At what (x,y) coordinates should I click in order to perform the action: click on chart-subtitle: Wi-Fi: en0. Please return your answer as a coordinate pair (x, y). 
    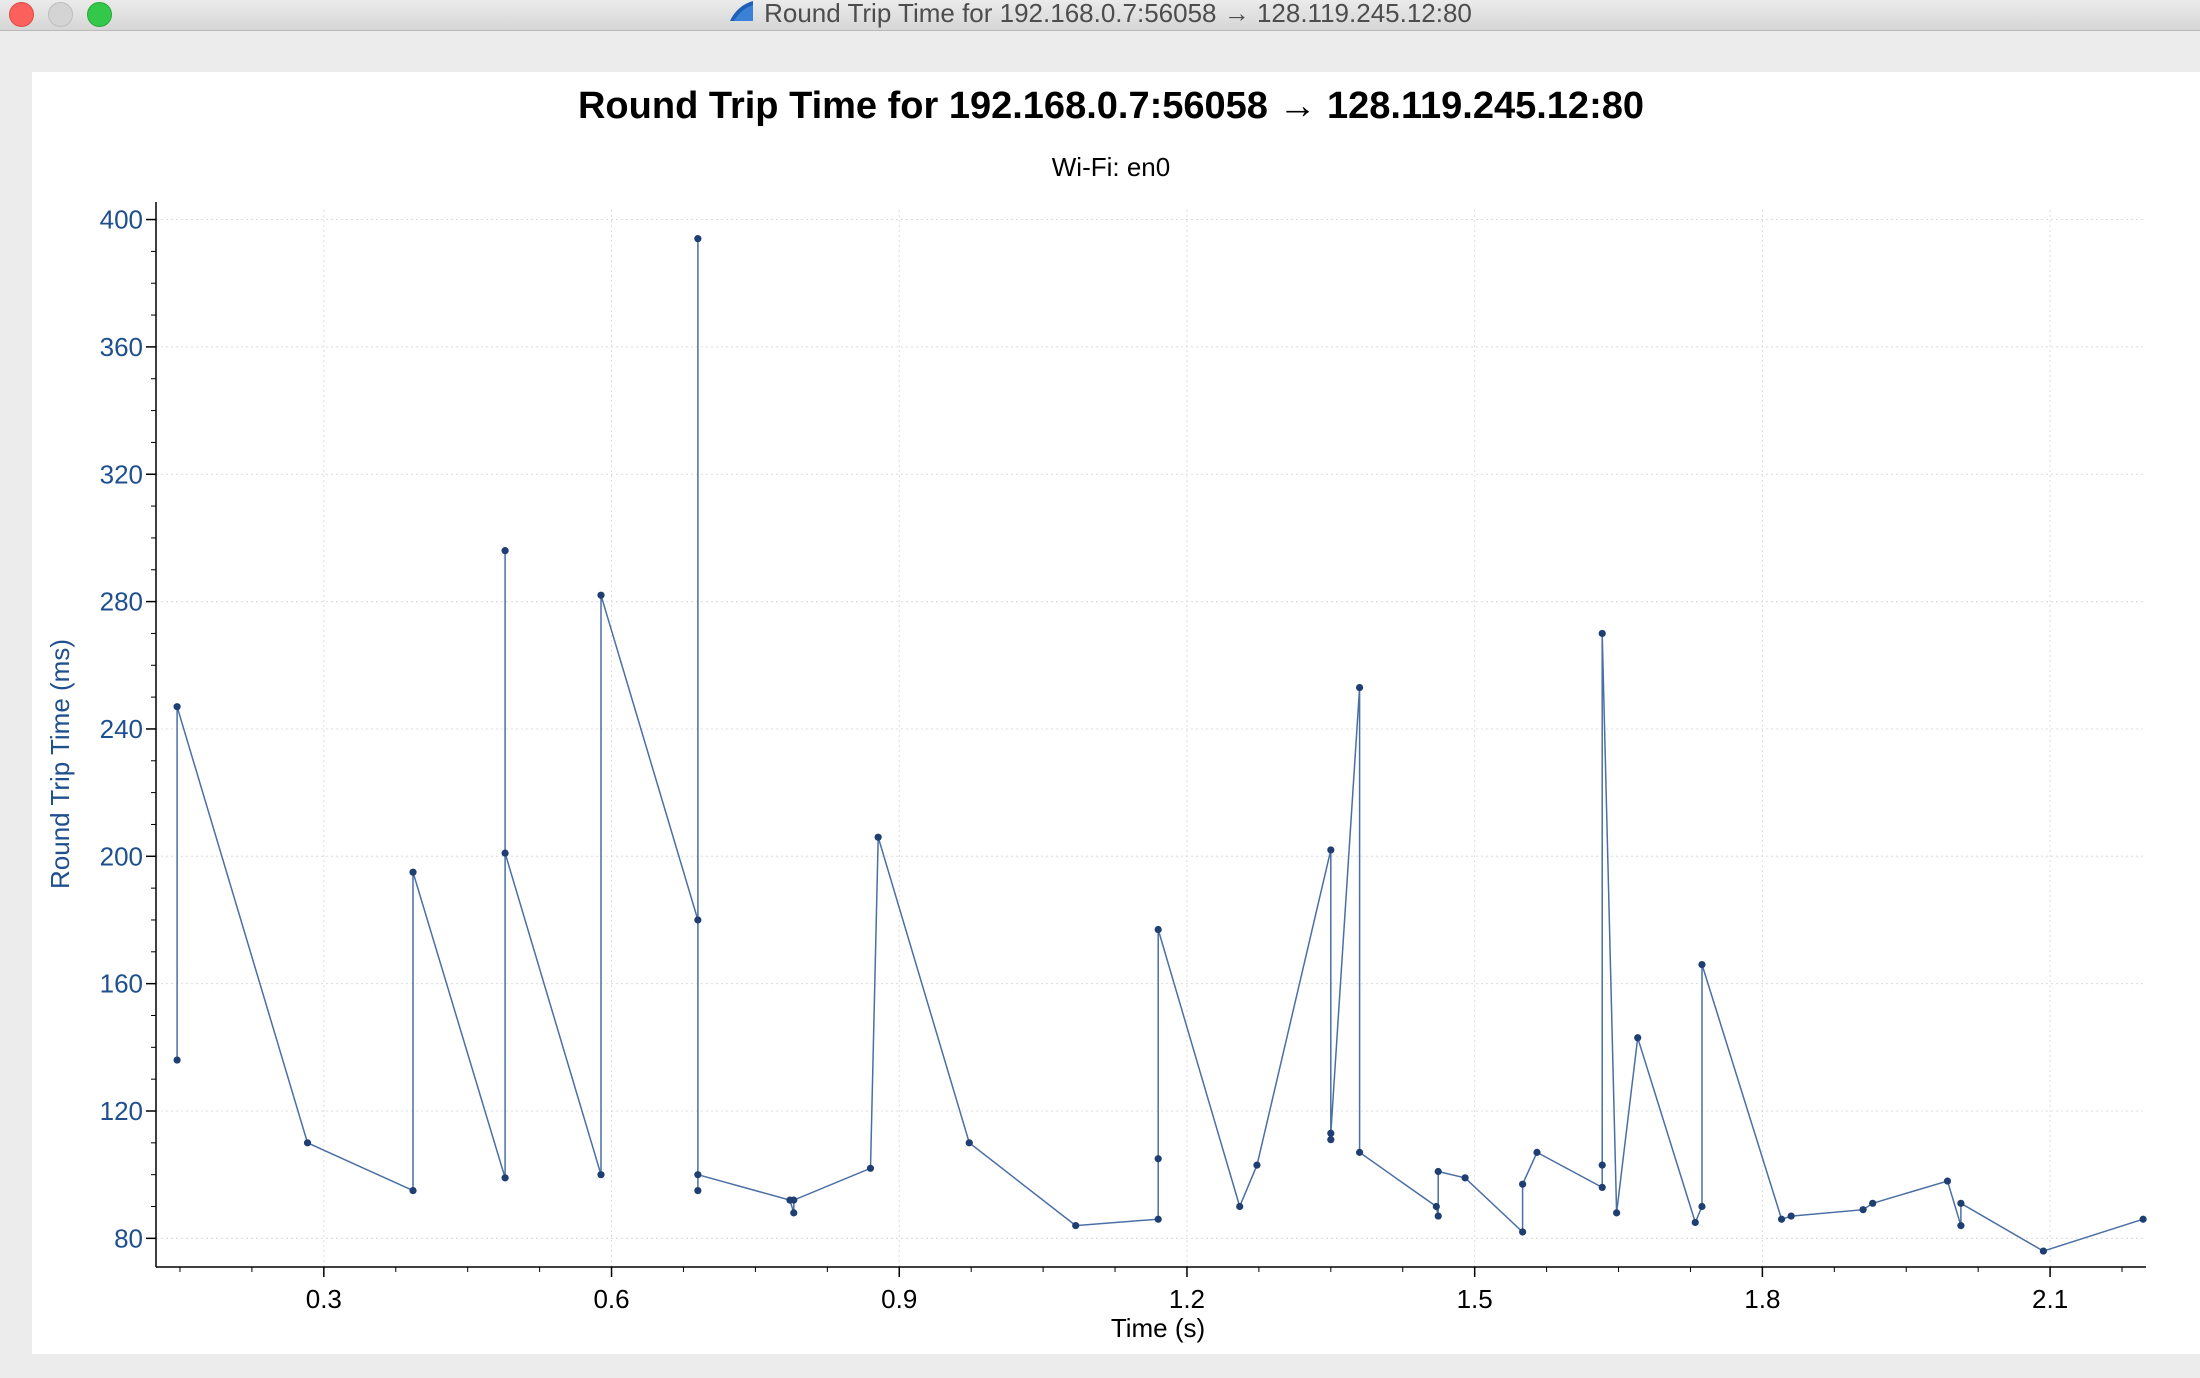
    Looking at the image, I should click on (1111, 167).